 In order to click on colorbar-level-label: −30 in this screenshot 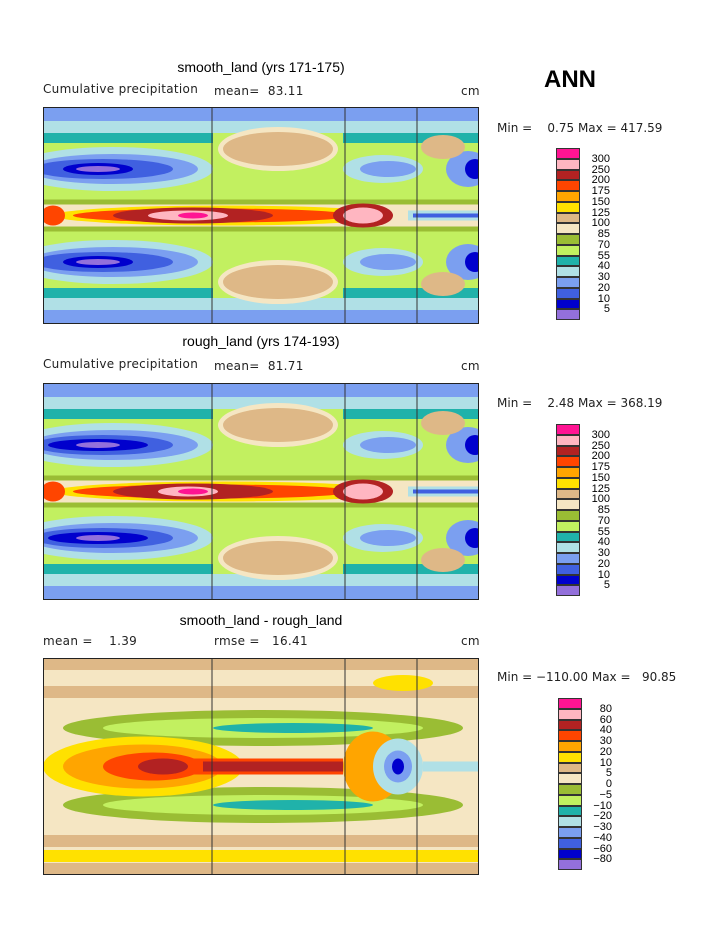, I will do `click(602, 827)`.